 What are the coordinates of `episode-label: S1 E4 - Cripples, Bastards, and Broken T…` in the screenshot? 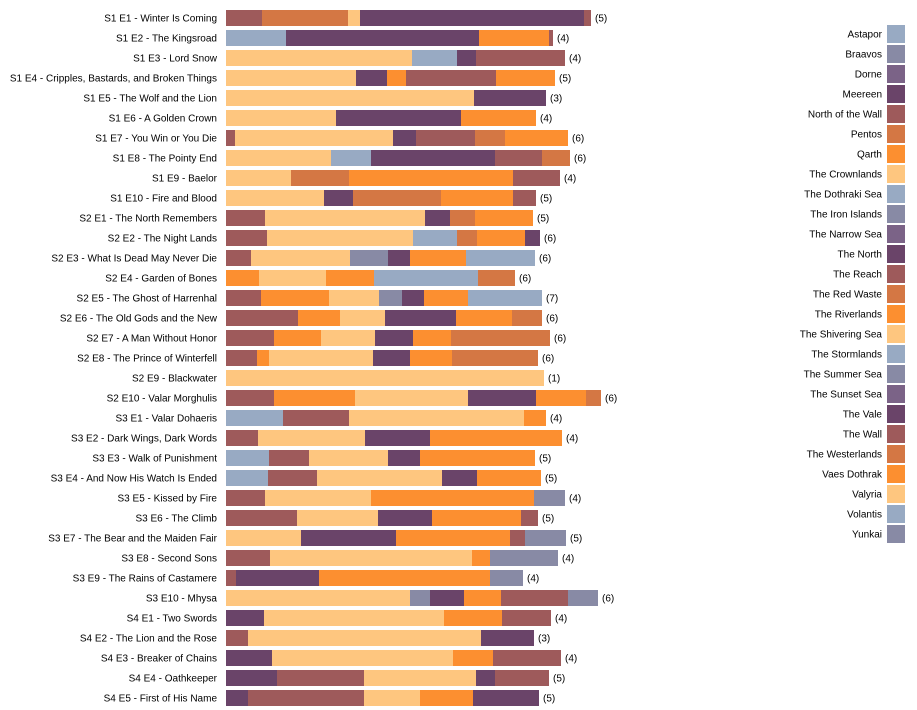 It's located at (113, 79).